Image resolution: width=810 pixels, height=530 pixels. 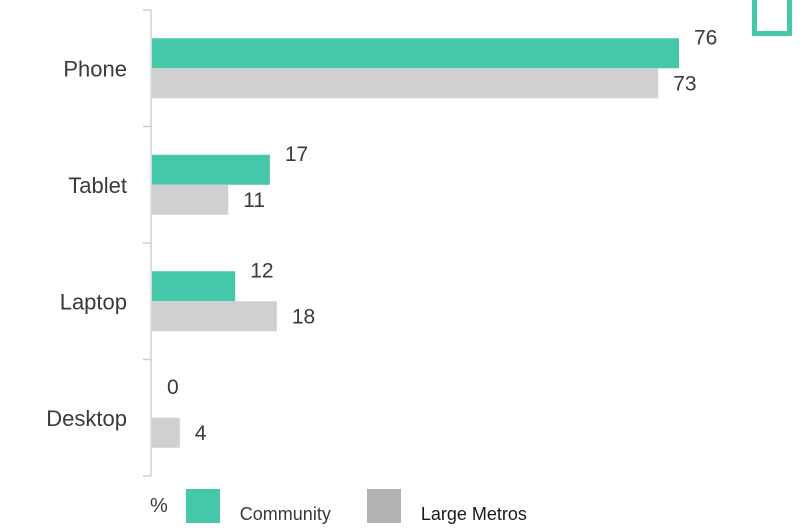 What do you see at coordinates (173, 387) in the screenshot?
I see `value-label-community-desktop: 0` at bounding box center [173, 387].